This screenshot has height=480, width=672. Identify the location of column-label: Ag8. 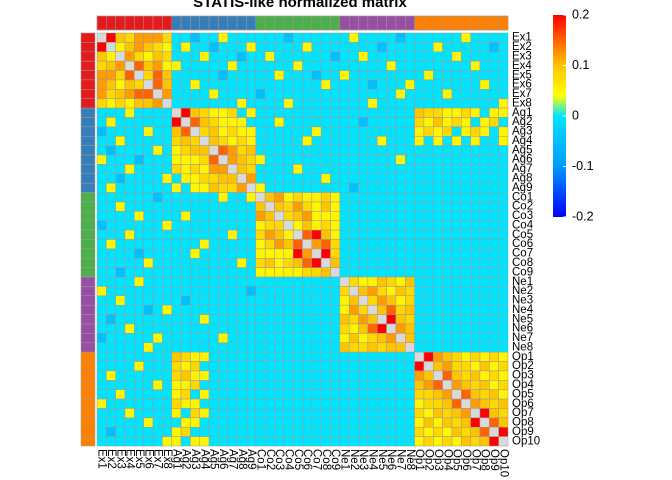
(242, 459).